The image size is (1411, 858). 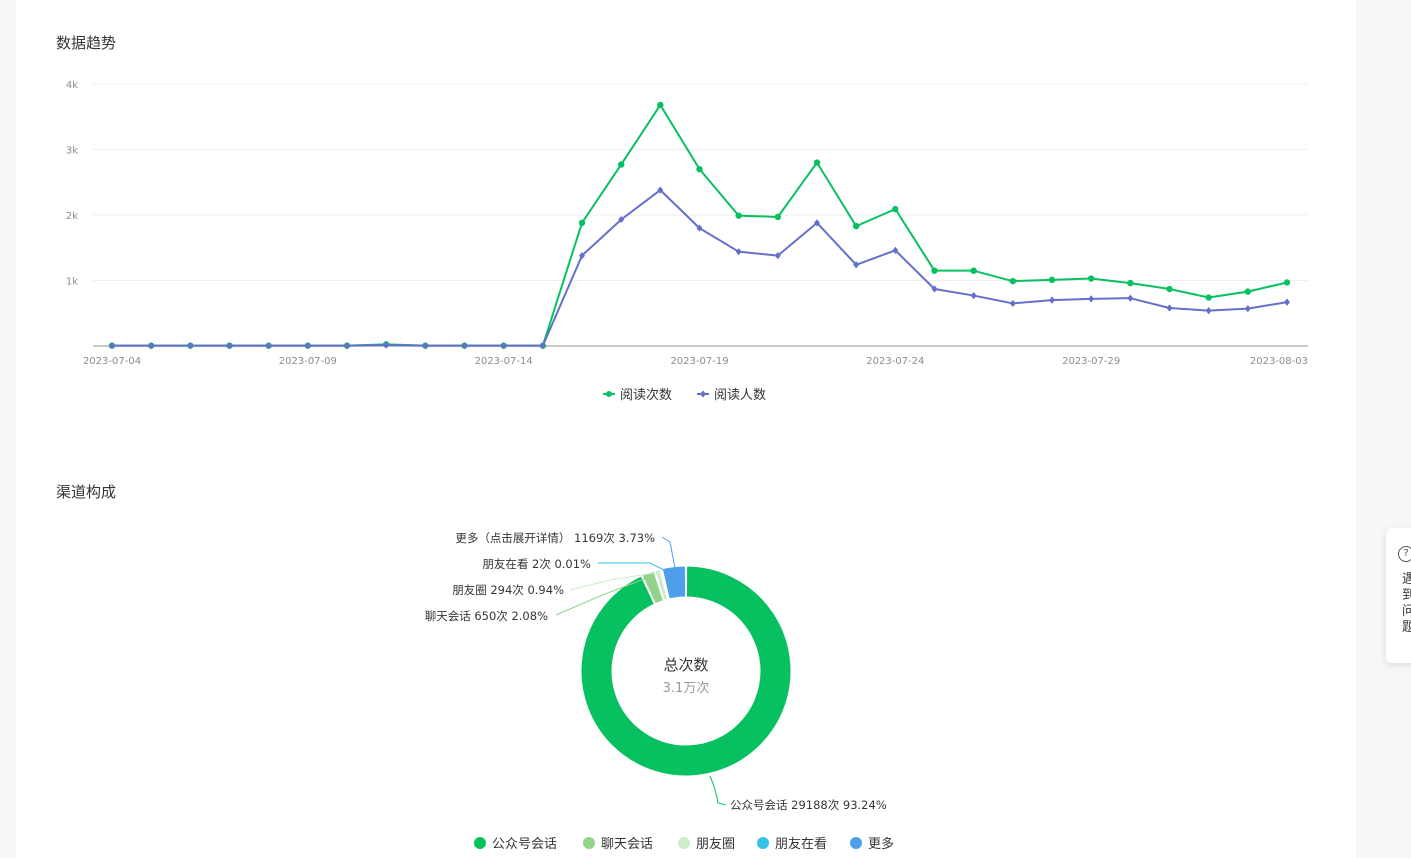 I want to click on legend-item: 朋友圈, so click(x=706, y=844).